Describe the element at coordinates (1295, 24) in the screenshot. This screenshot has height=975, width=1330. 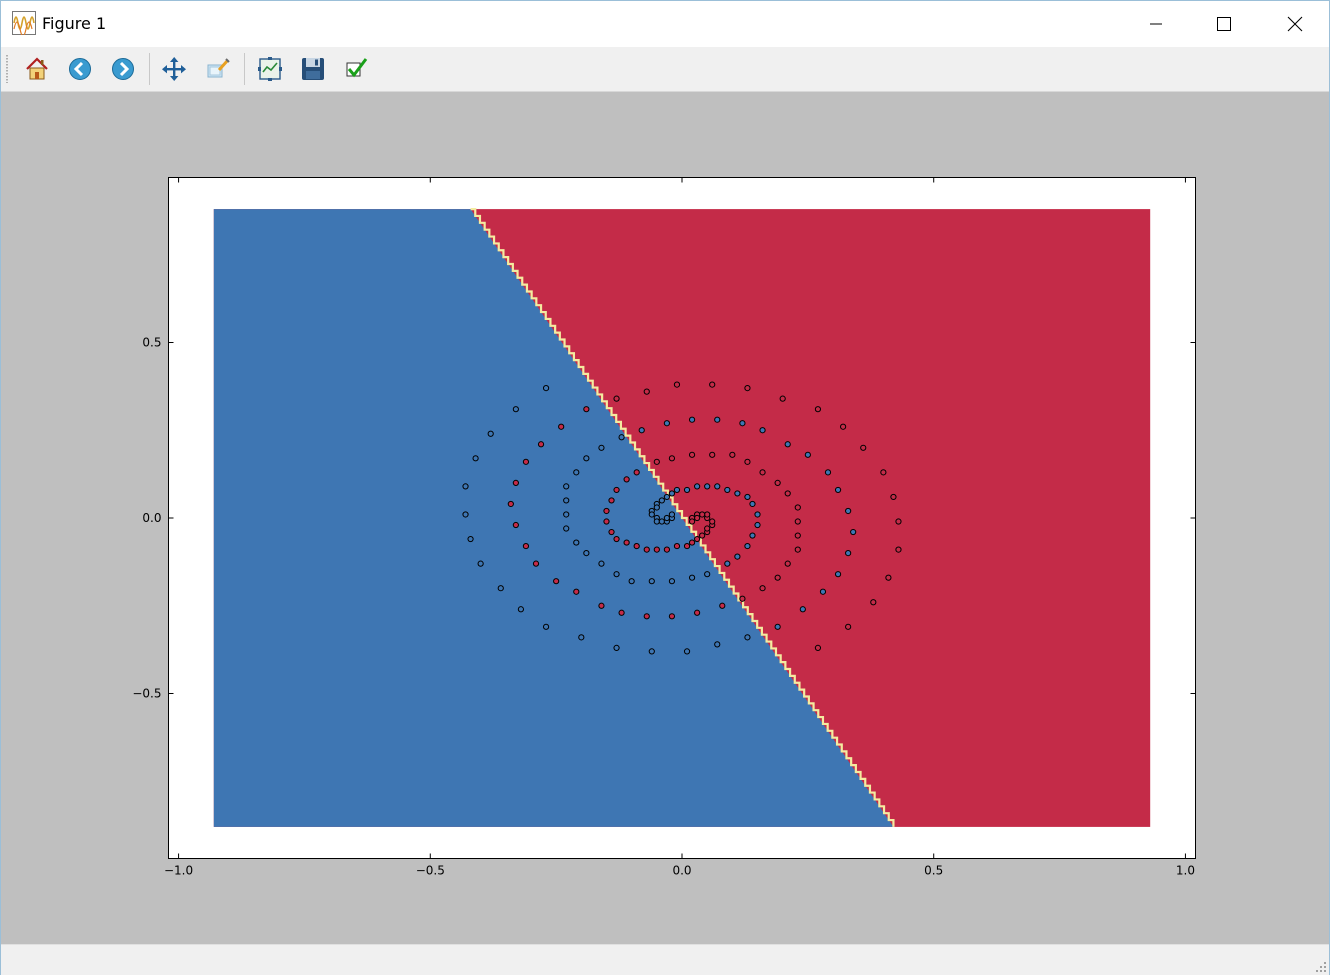
I see `close-button` at that location.